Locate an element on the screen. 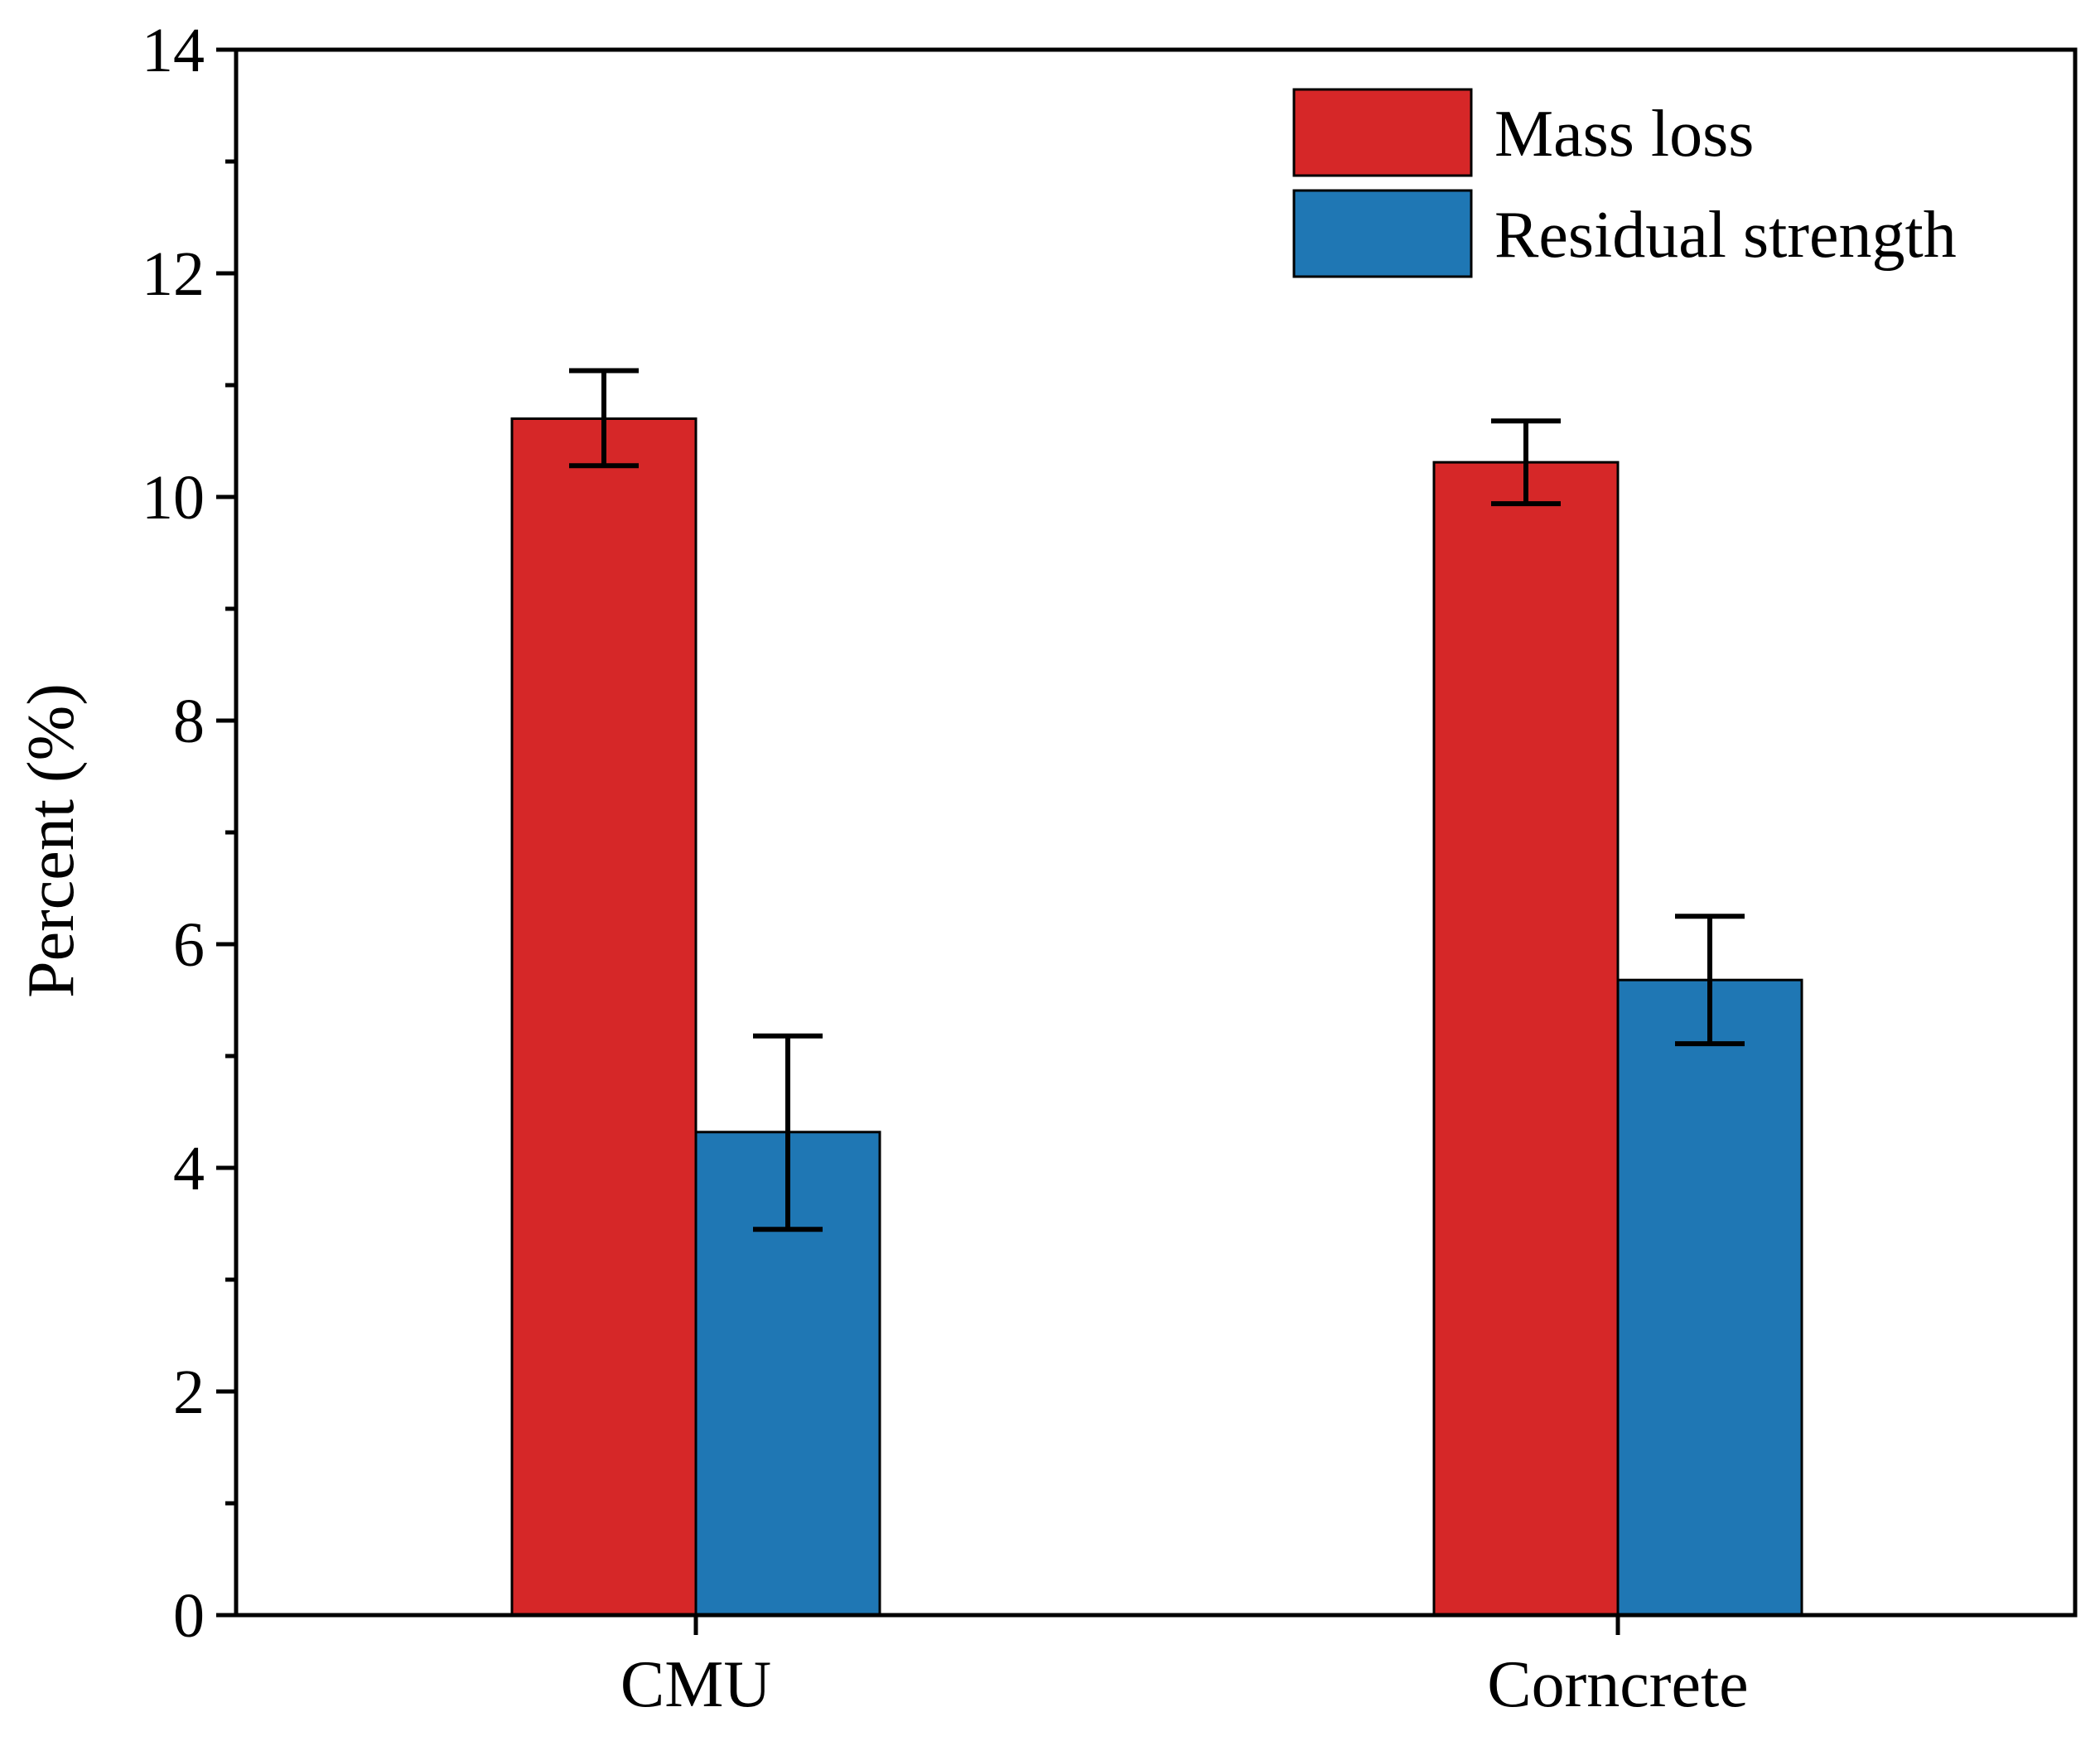 The width and height of the screenshot is (2100, 1741). x-tick-label-corncrete: Corncrete is located at coordinates (1617, 1684).